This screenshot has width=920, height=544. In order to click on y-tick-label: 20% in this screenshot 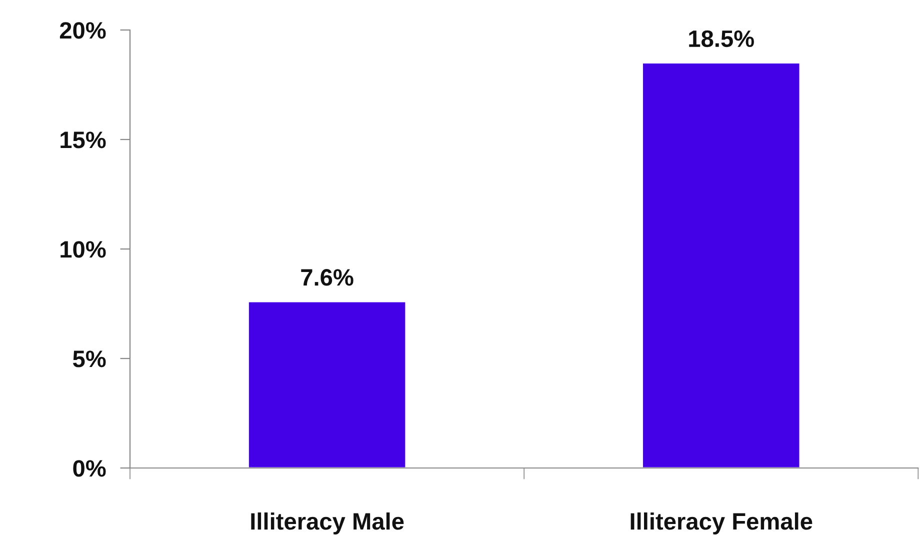, I will do `click(83, 30)`.